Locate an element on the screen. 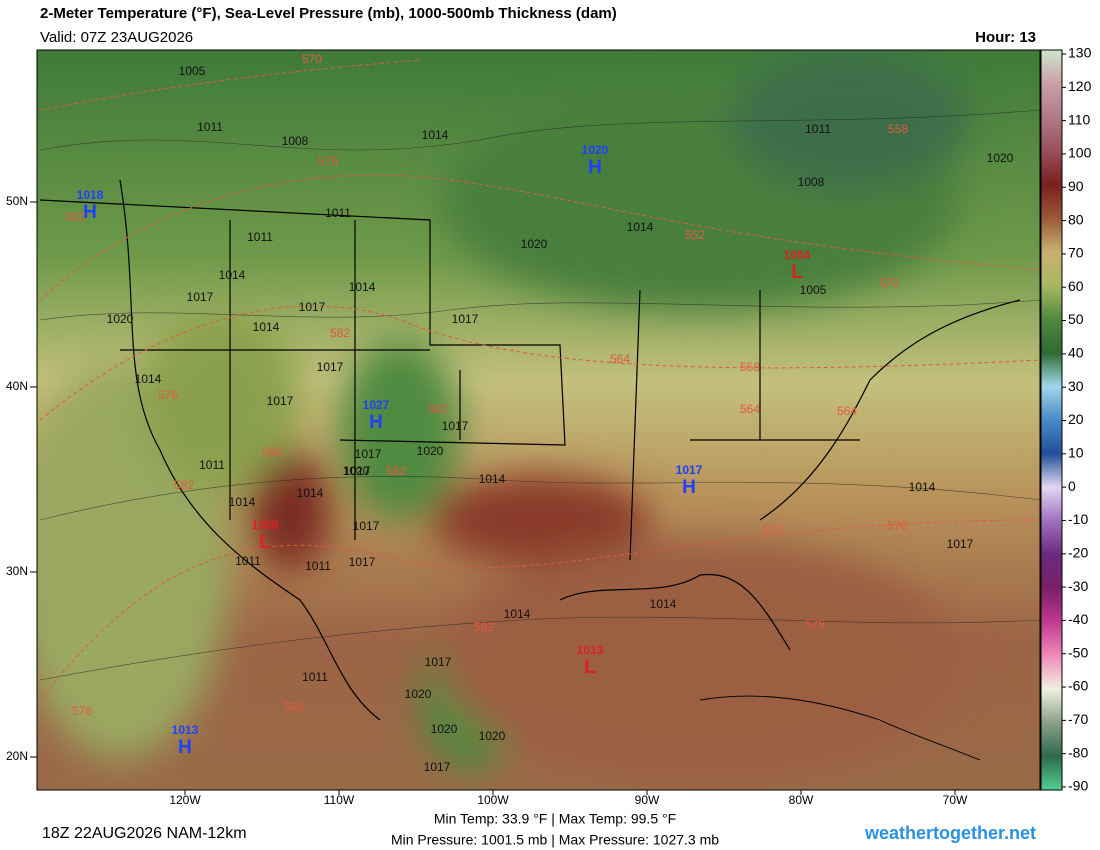 The height and width of the screenshot is (850, 1100). pressure-center-value: 1004 is located at coordinates (797, 255).